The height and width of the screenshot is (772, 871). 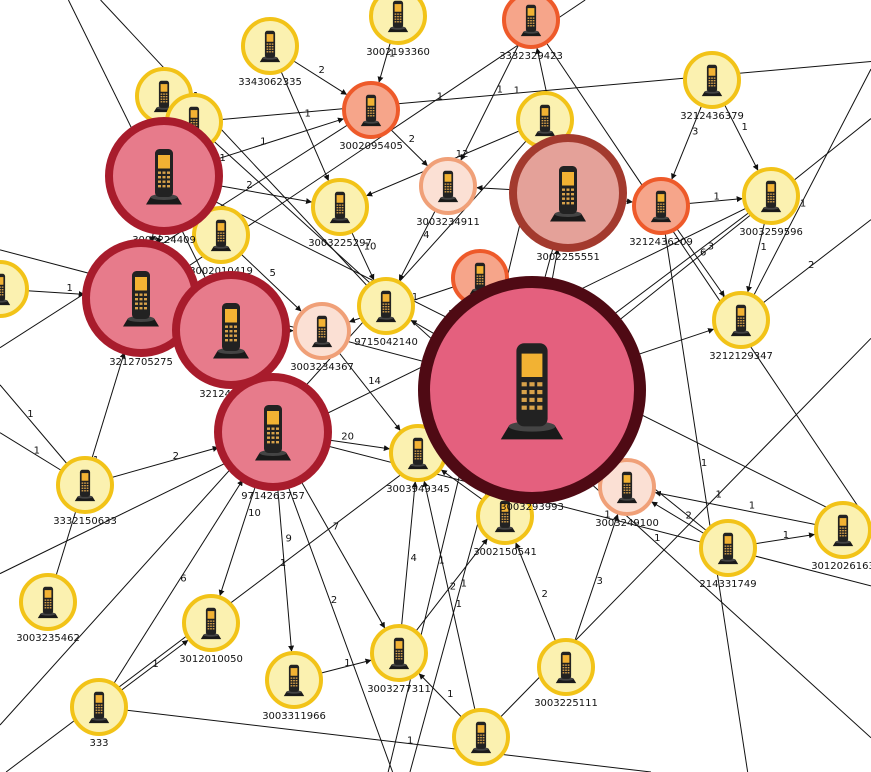 What do you see at coordinates (270, 52) in the screenshot?
I see `phone-node: 3343062335` at bounding box center [270, 52].